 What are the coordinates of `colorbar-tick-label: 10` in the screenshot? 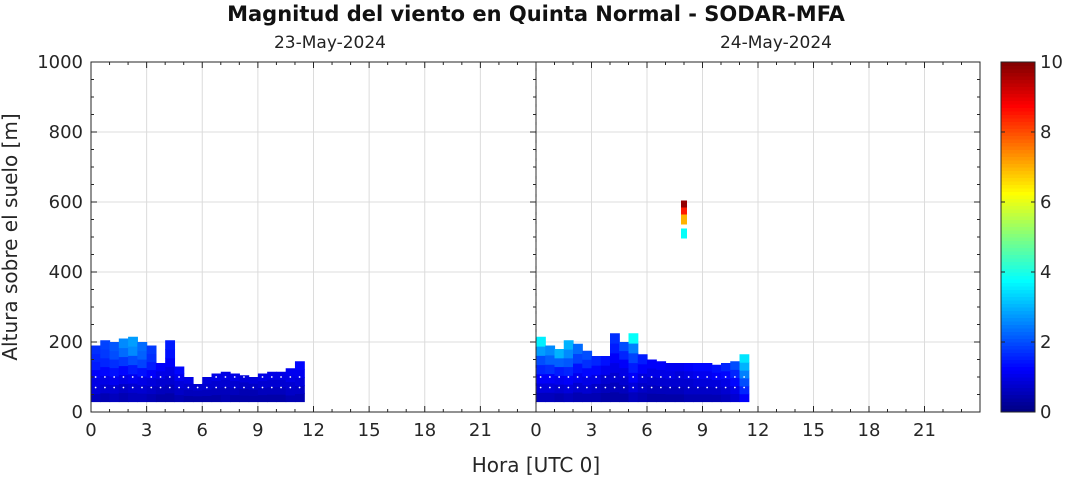 It's located at (1051, 62).